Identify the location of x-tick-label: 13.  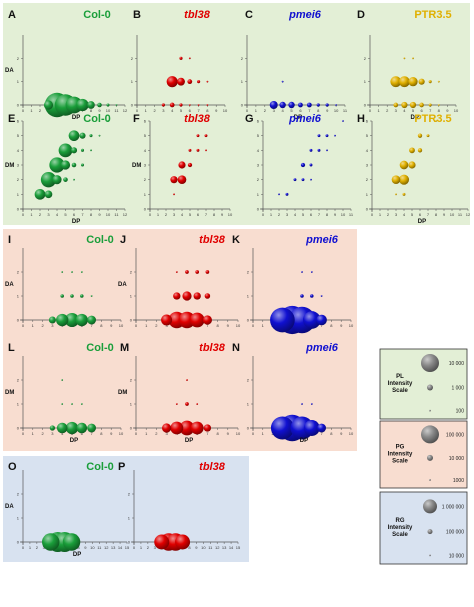
(224, 547).